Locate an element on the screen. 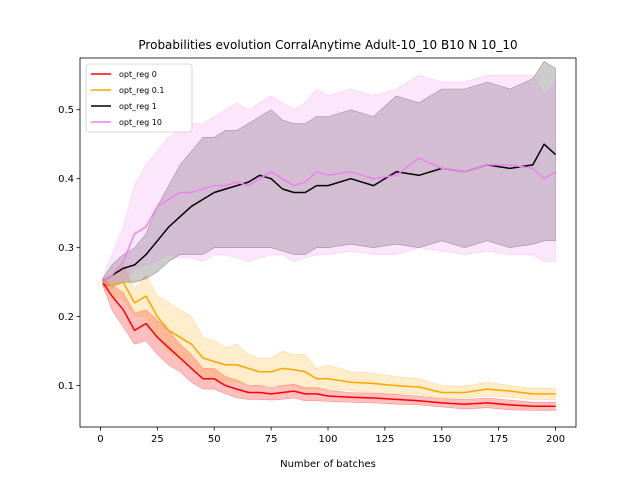 The image size is (640, 480). y-tick-label: 0.2 is located at coordinates (66, 317).